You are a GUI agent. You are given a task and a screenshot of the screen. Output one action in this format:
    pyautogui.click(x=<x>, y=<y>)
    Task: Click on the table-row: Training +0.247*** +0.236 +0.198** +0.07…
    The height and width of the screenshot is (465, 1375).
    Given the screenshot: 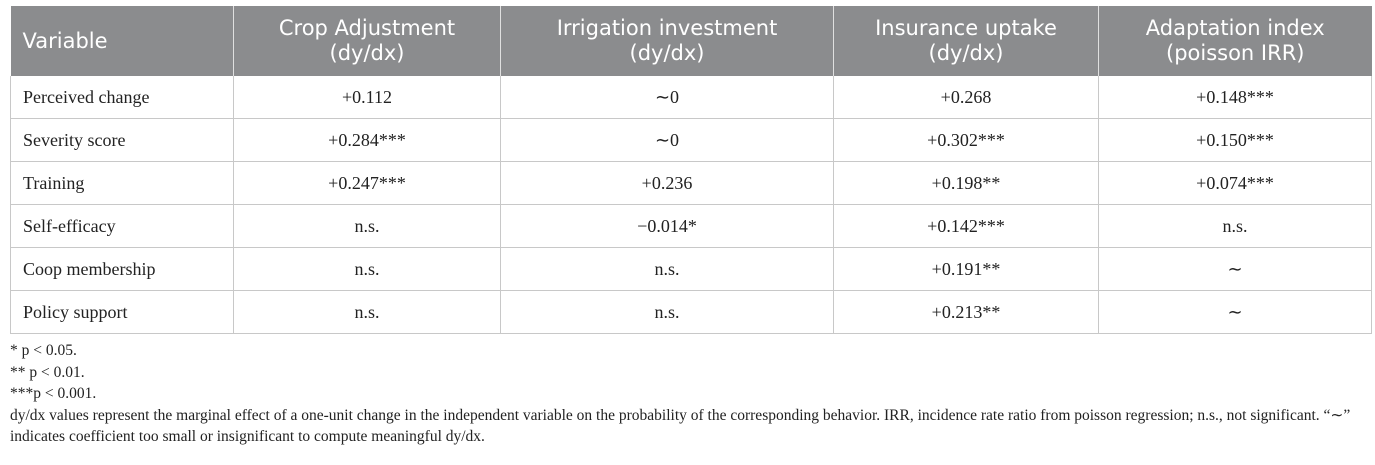 What is the action you would take?
    pyautogui.click(x=691, y=183)
    